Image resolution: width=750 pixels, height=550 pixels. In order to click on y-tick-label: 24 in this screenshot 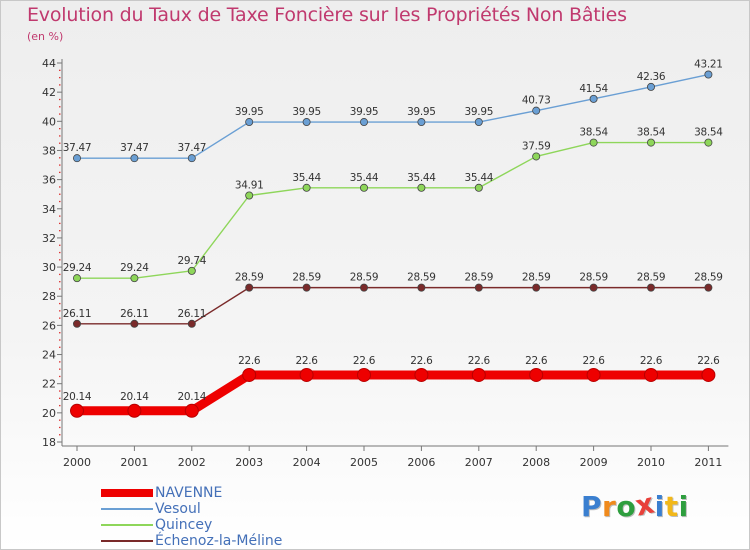, I will do `click(49, 355)`.